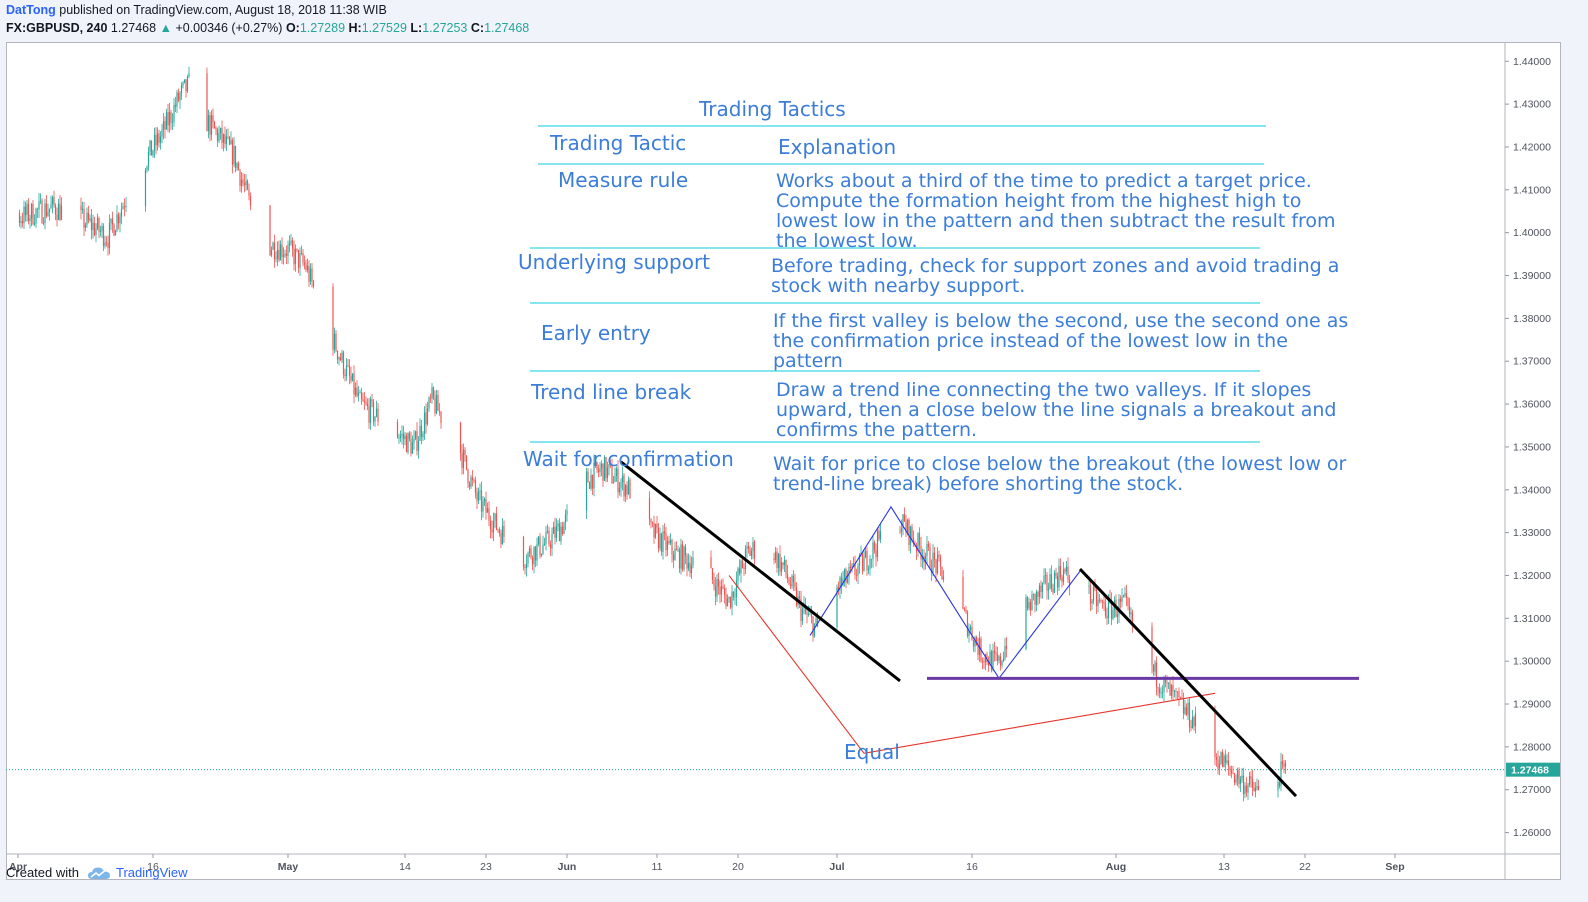 This screenshot has width=1588, height=902. Describe the element at coordinates (137, 872) in the screenshot. I see `tradingview-brand: TradingView` at that location.